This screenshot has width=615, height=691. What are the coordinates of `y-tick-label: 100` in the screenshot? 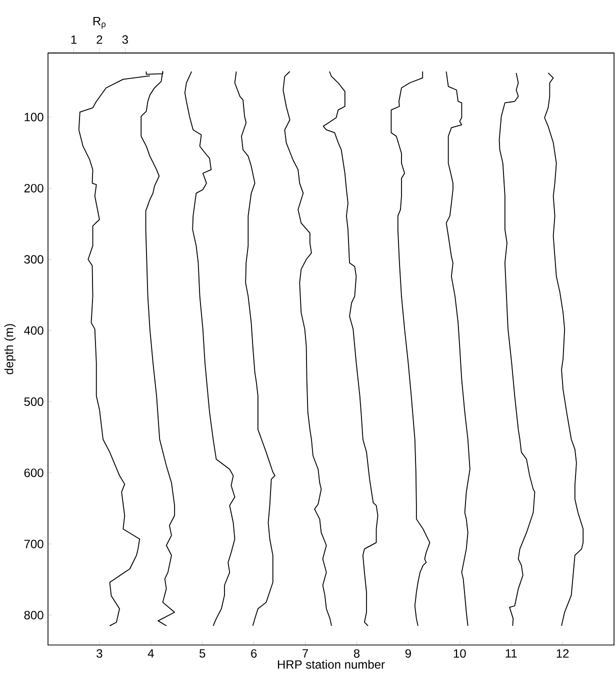 It's located at (34, 117).